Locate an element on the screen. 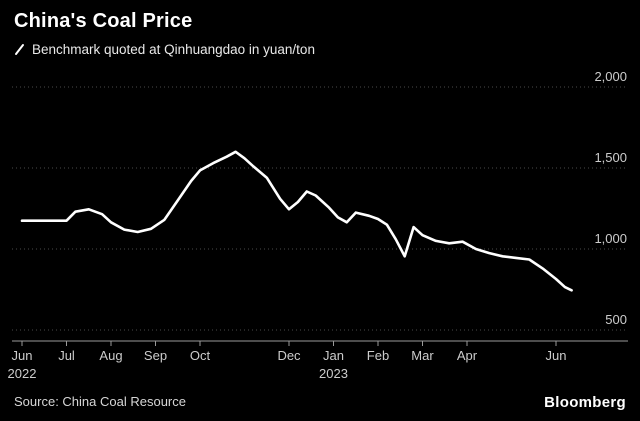 Image resolution: width=640 pixels, height=421 pixels. x-axis-label: Apr is located at coordinates (467, 355).